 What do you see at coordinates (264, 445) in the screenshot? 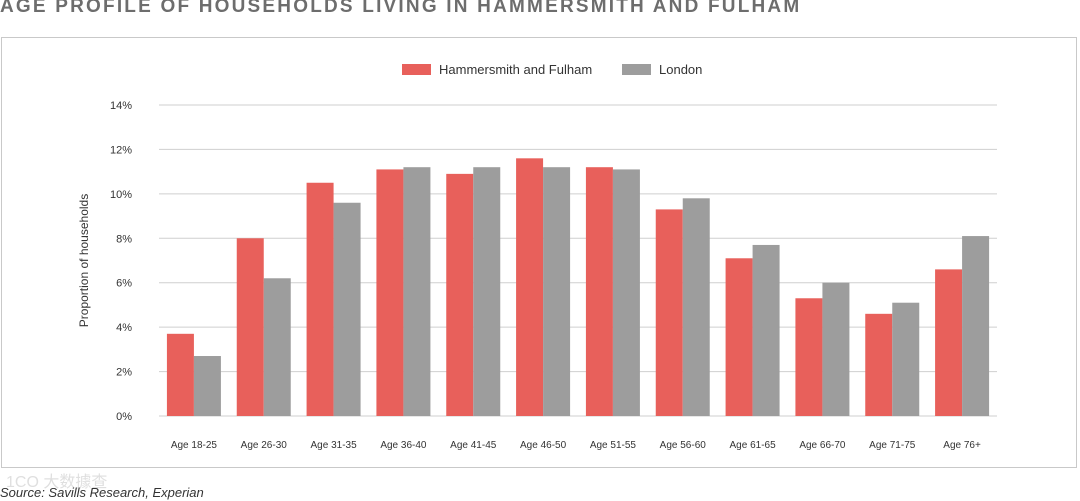
I see `x-tick-label: Age 26-30` at bounding box center [264, 445].